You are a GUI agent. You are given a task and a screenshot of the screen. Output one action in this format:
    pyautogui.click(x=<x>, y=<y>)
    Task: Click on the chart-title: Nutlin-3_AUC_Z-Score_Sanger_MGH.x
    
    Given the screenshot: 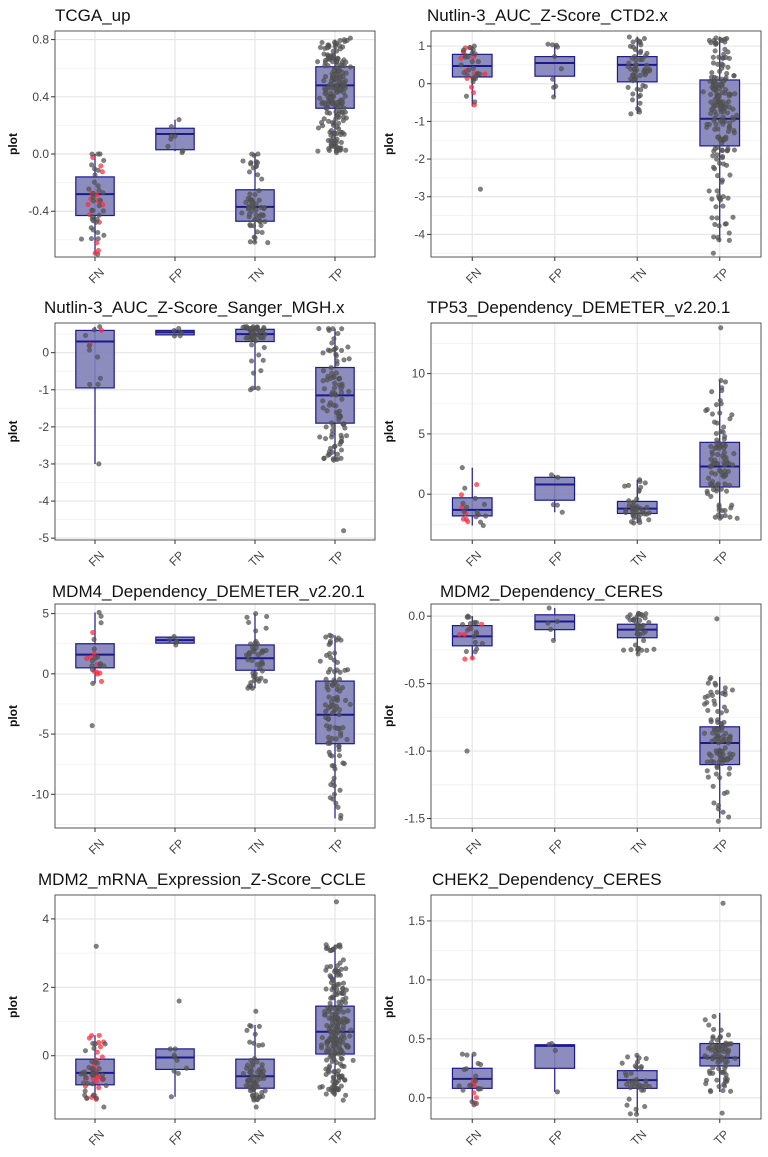 What is the action you would take?
    pyautogui.click(x=194, y=307)
    